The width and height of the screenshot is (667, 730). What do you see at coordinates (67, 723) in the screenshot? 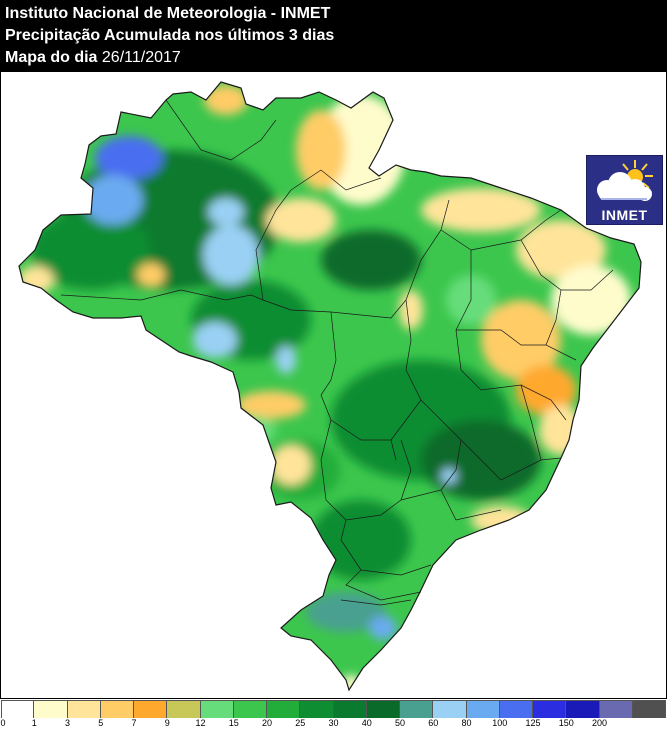
I see `legend-tick-label: 3` at bounding box center [67, 723].